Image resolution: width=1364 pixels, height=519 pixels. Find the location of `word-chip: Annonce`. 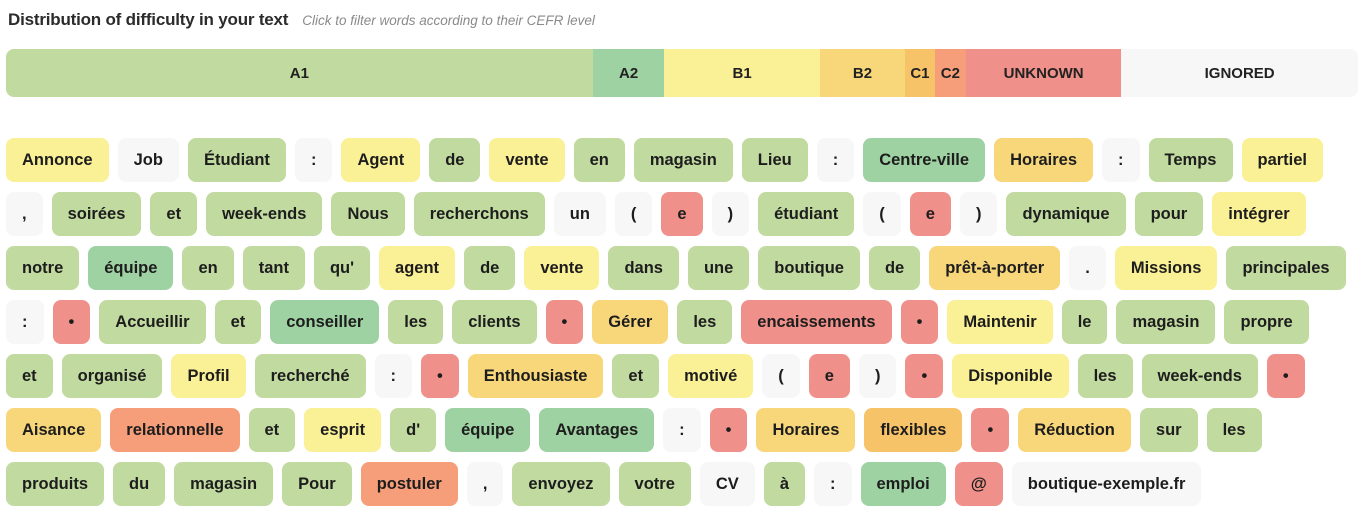

word-chip: Annonce is located at coordinates (57, 160).